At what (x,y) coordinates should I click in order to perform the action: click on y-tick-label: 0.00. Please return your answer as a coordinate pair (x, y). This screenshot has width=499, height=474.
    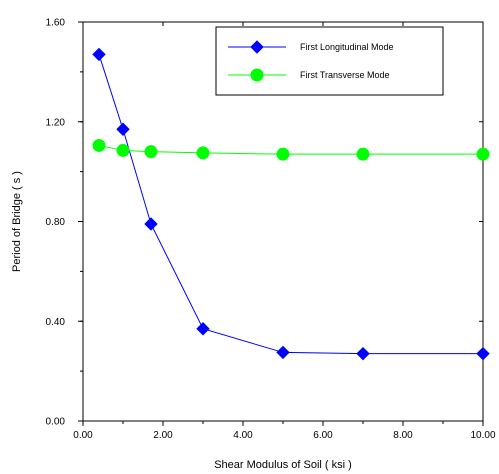
    Looking at the image, I should click on (56, 422).